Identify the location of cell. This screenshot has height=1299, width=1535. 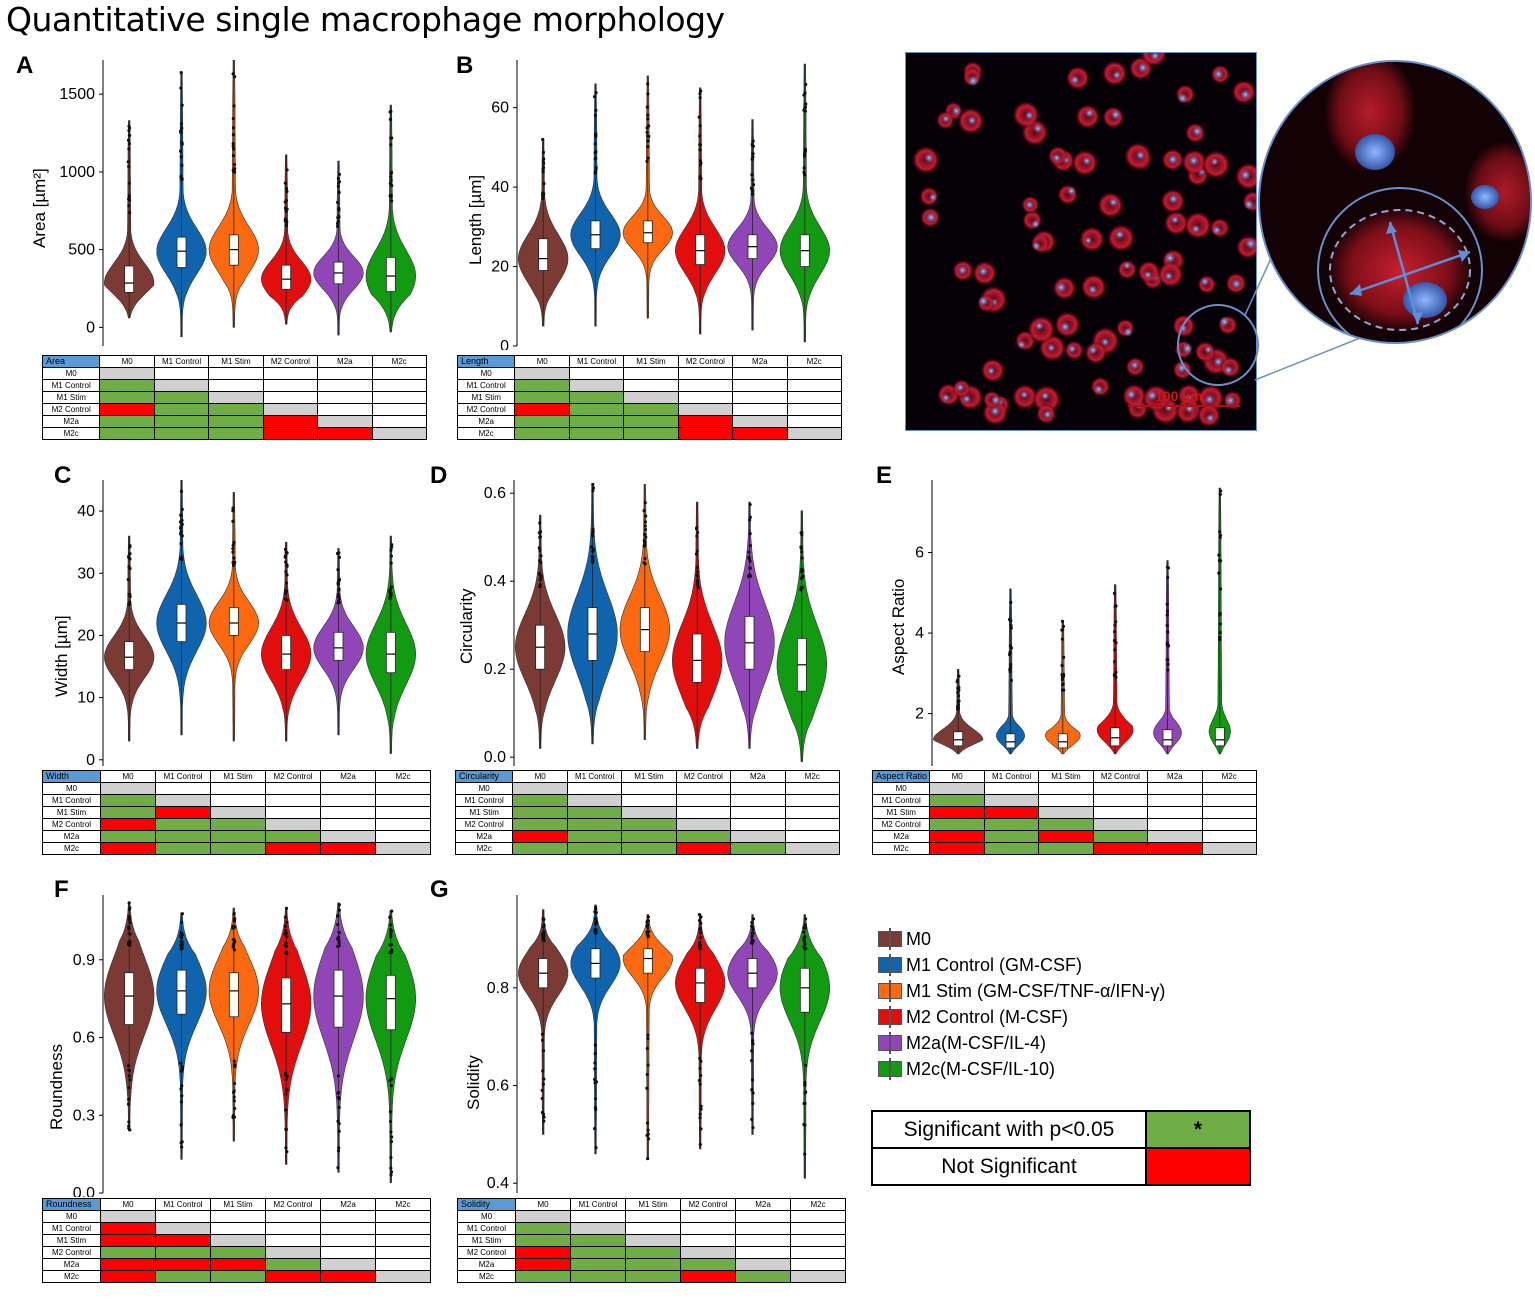
(1127, 269).